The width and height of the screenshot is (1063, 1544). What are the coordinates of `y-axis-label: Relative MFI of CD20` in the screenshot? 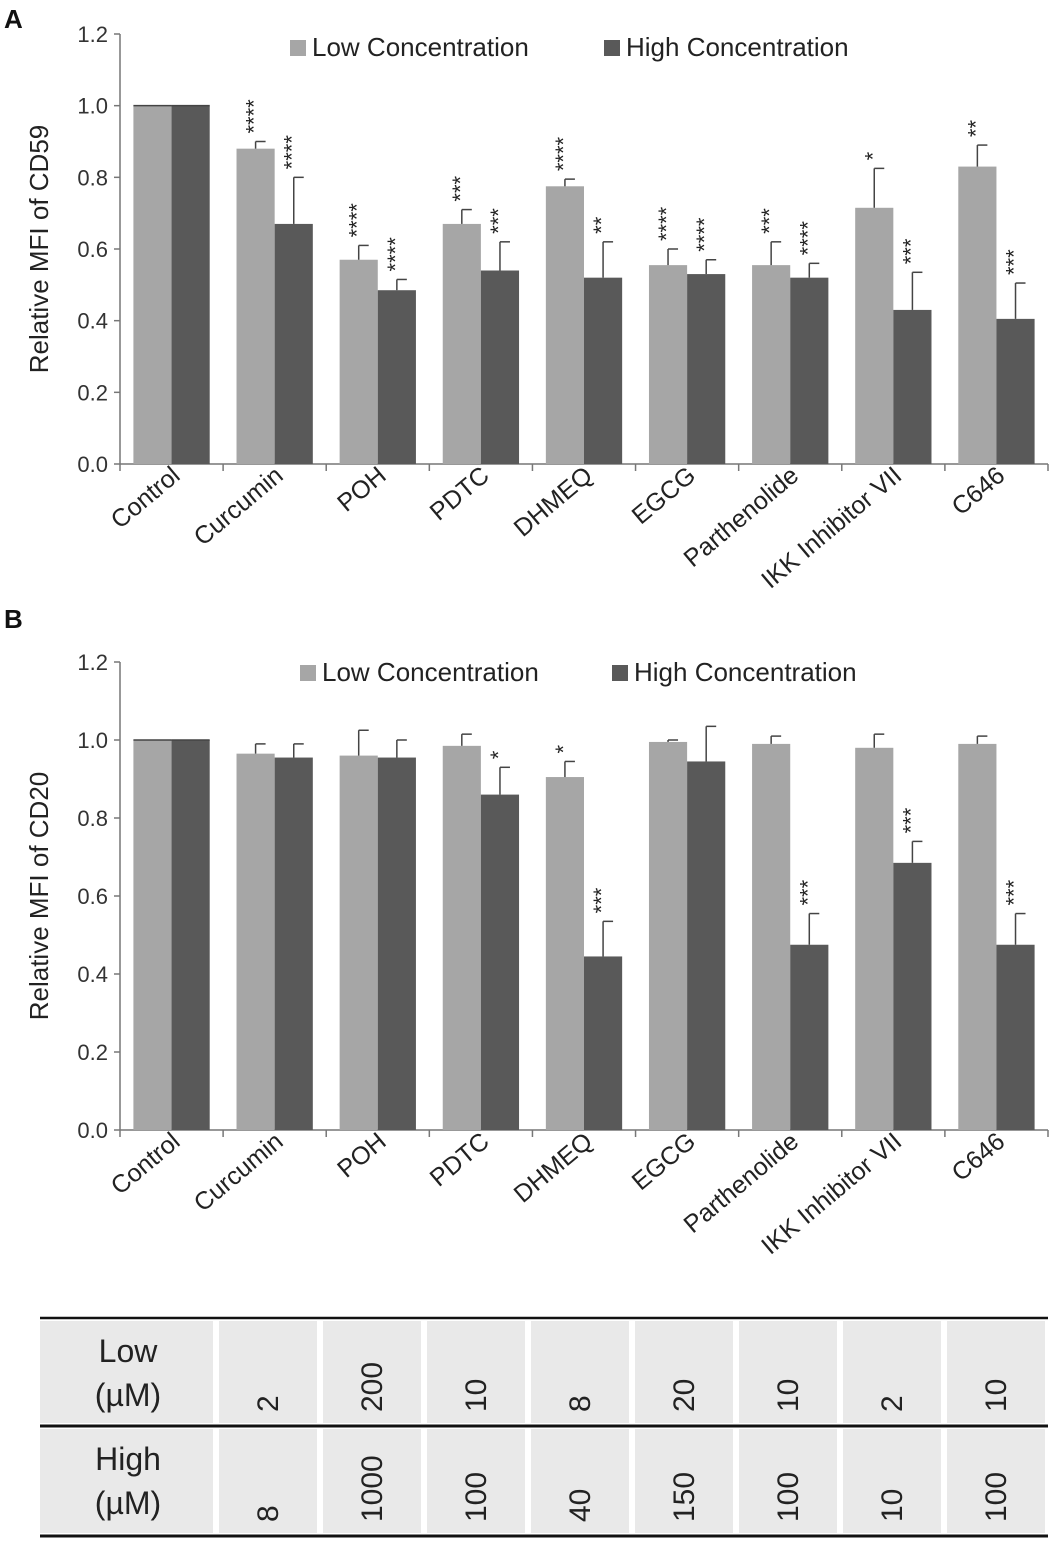 It's located at (39, 896).